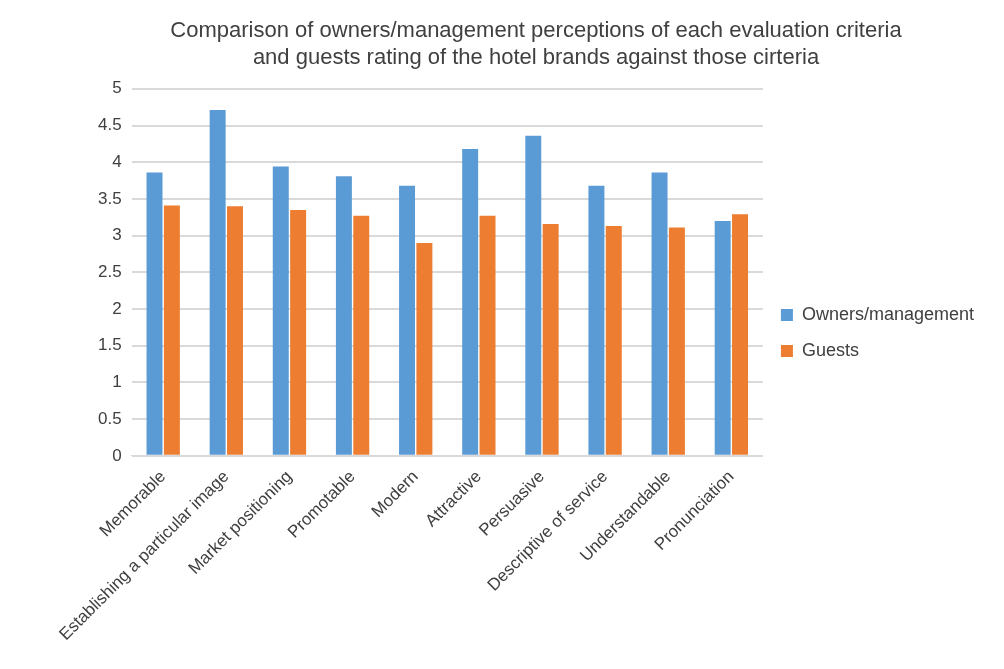  I want to click on y-tick-label: 1, so click(117, 382).